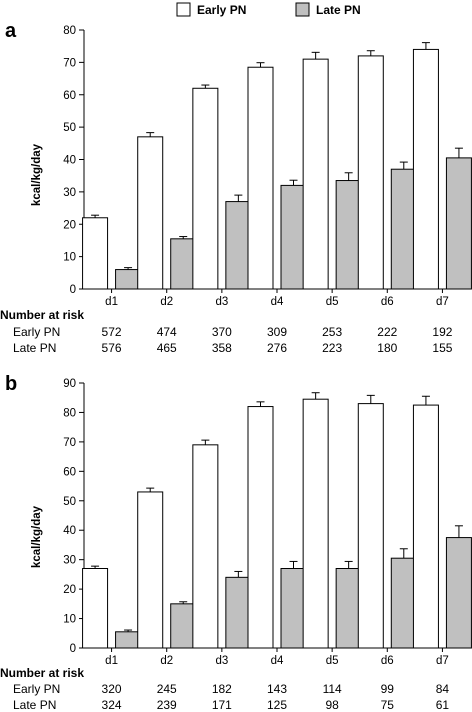  Describe the element at coordinates (69, 384) in the screenshot. I see `y-tick-label: 90` at that location.